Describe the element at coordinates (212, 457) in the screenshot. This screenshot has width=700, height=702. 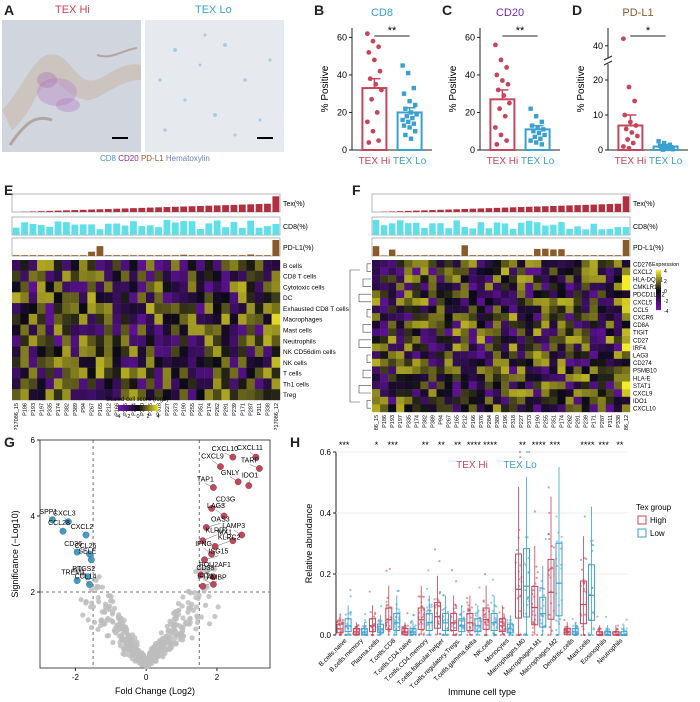
I see `gene-label: CXCL9` at that location.